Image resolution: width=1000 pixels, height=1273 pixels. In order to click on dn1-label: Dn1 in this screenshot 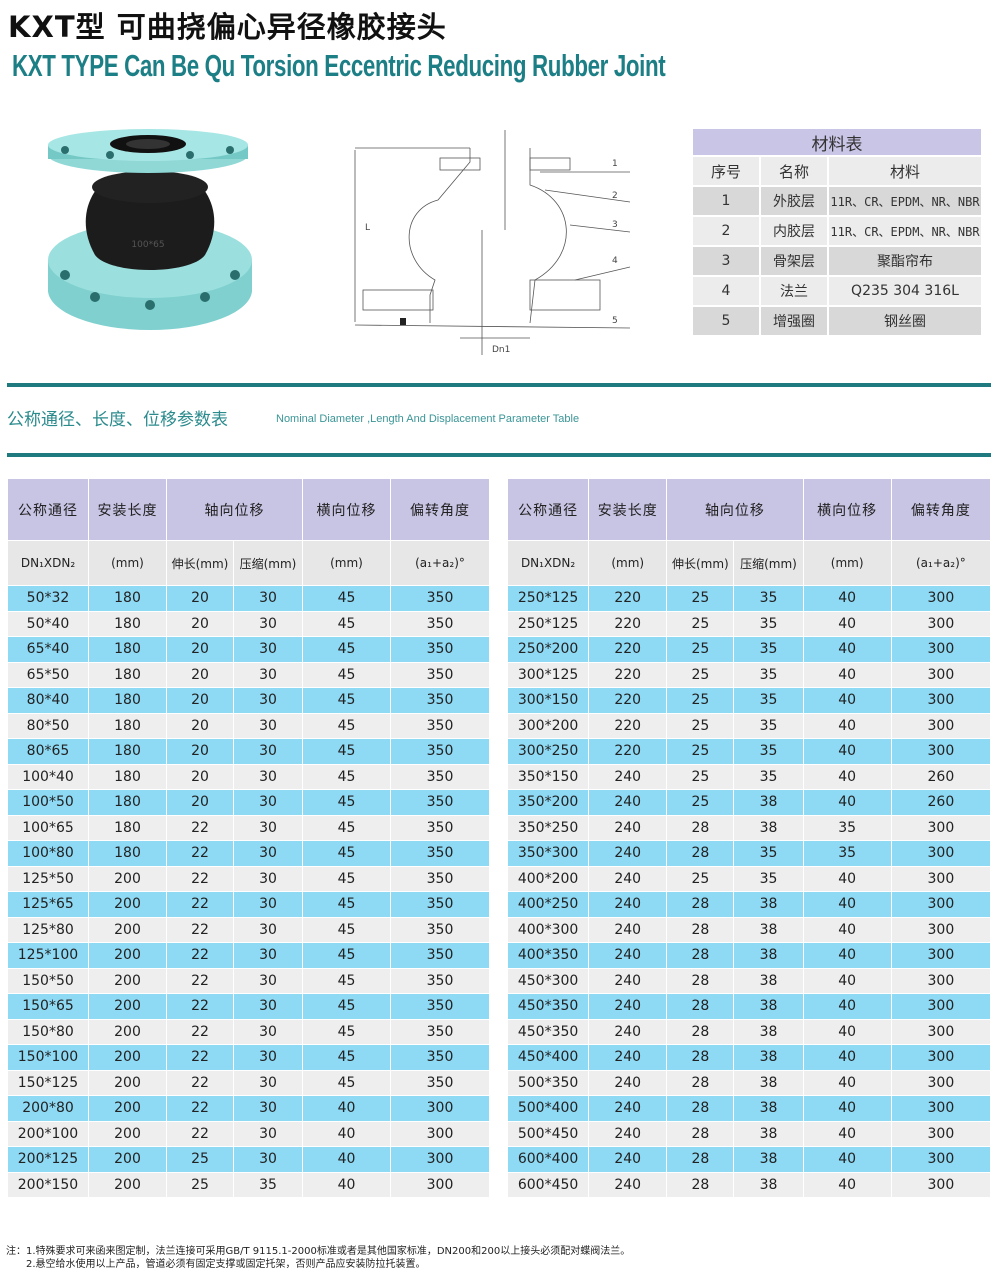, I will do `click(501, 350)`.